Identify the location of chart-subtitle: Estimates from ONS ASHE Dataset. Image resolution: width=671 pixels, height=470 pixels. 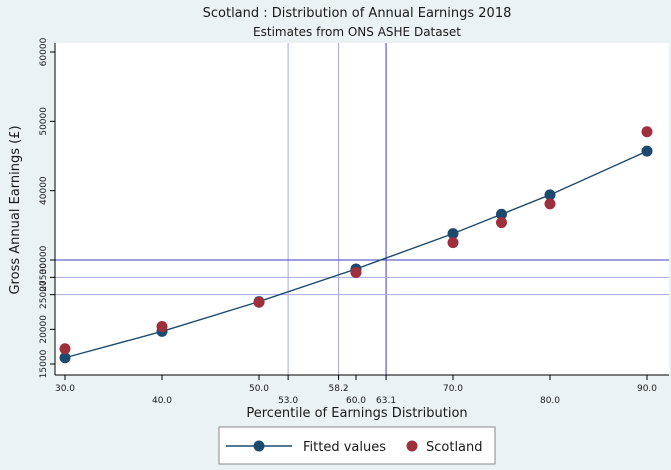
(357, 32).